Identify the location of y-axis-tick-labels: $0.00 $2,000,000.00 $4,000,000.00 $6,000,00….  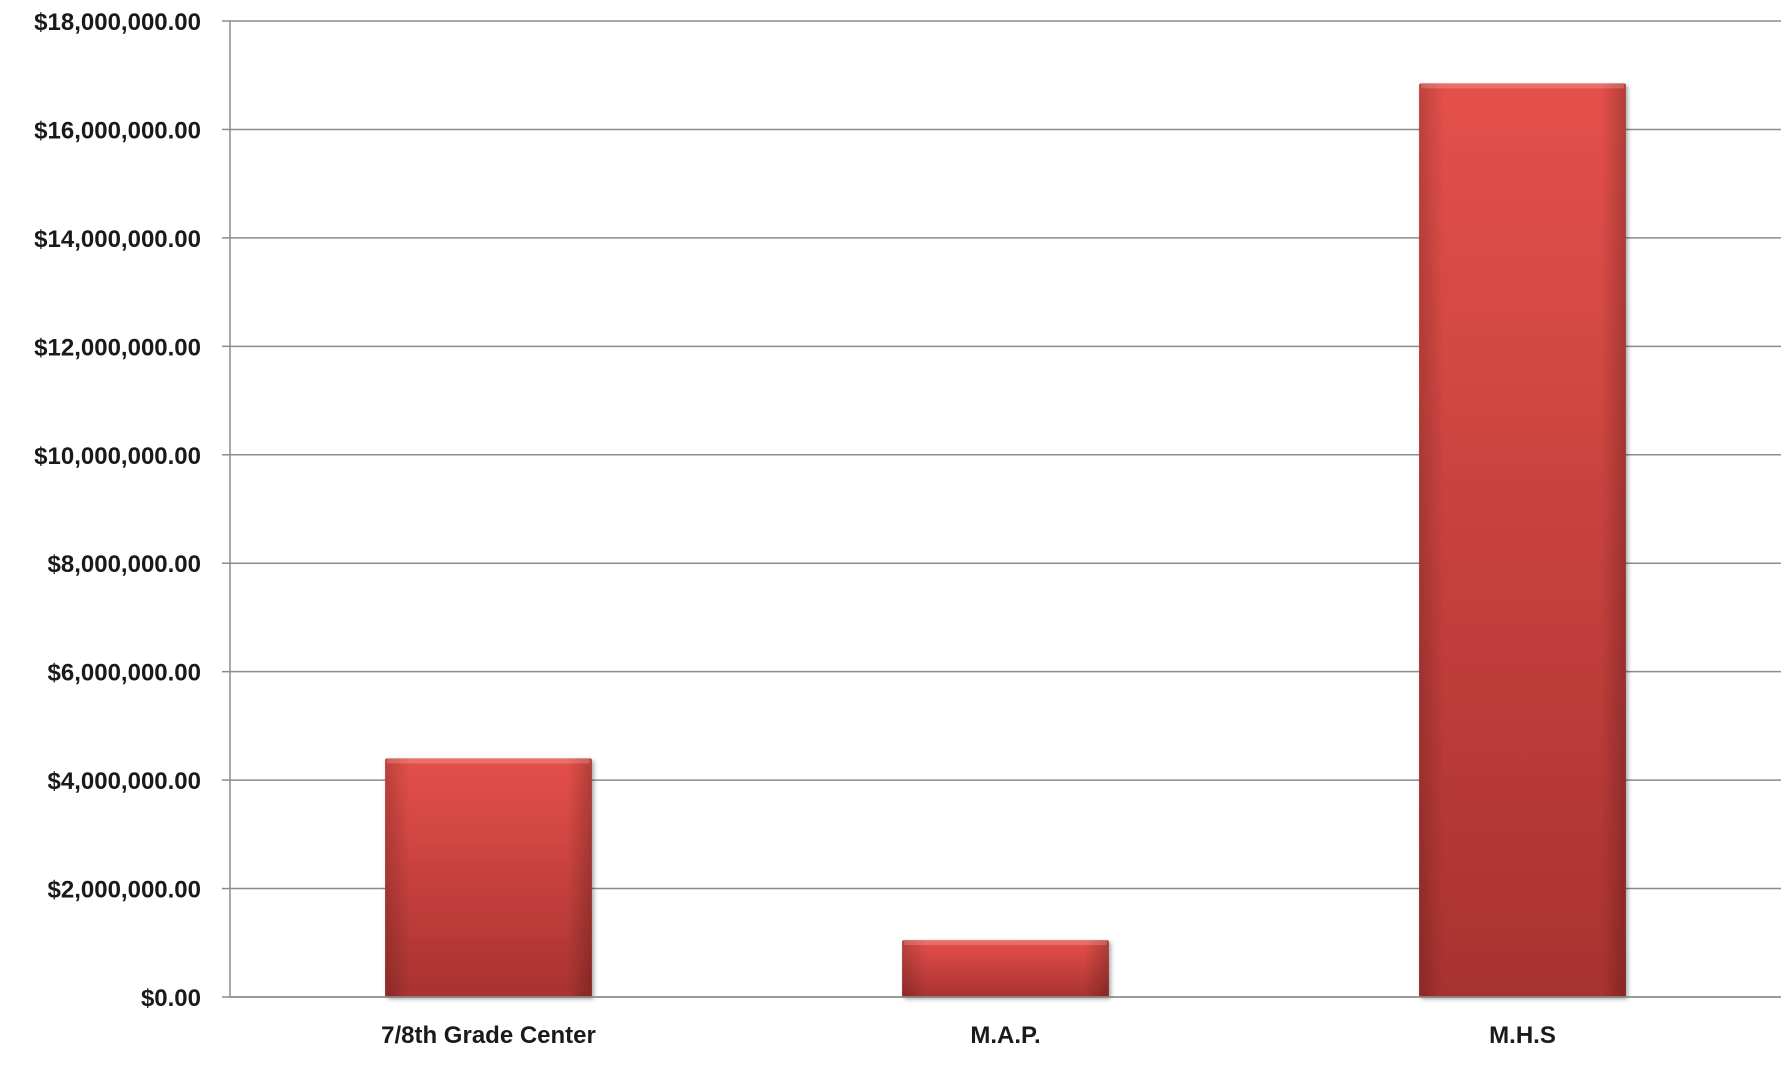
(117, 510).